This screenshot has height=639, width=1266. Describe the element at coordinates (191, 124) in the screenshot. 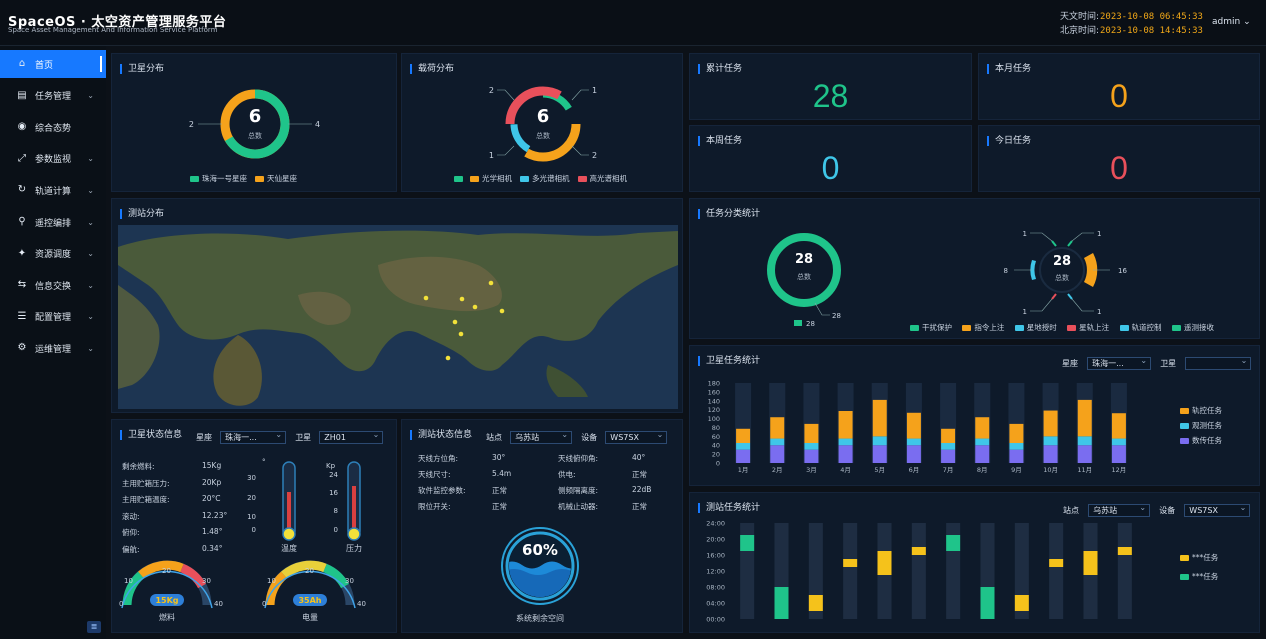

I see `donut-label-left: 2` at that location.